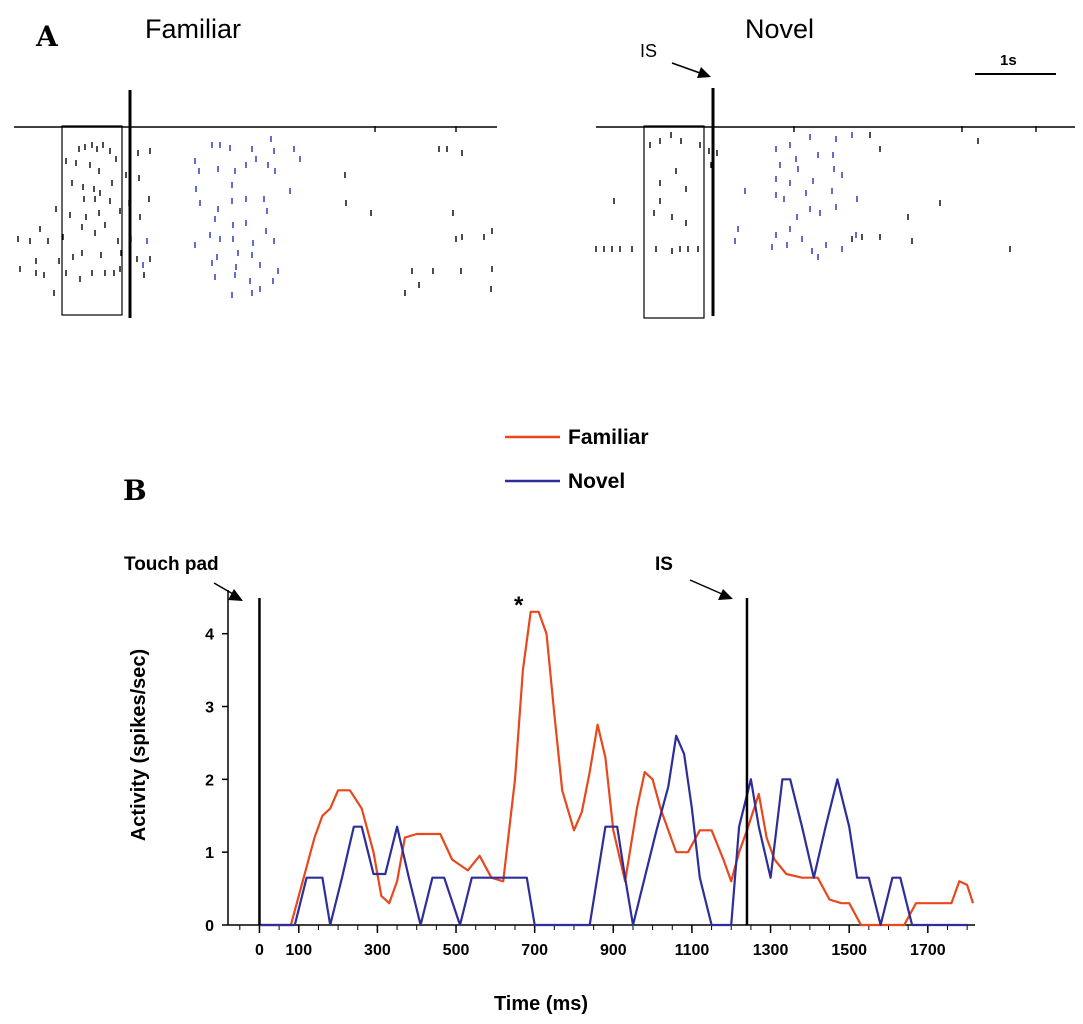 The height and width of the screenshot is (1024, 1083). Describe the element at coordinates (648, 51) in the screenshot. I see `raster-novel-is-label: IS` at that location.